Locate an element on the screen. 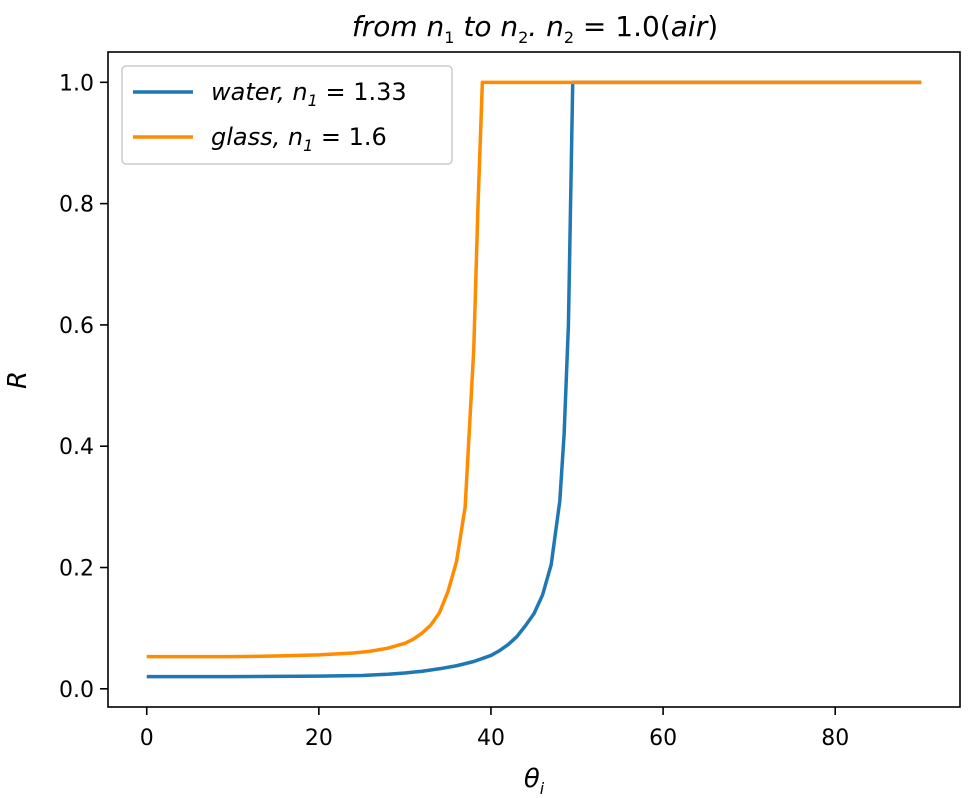 The image size is (970, 798). x-tick-label: 80 is located at coordinates (835, 738).